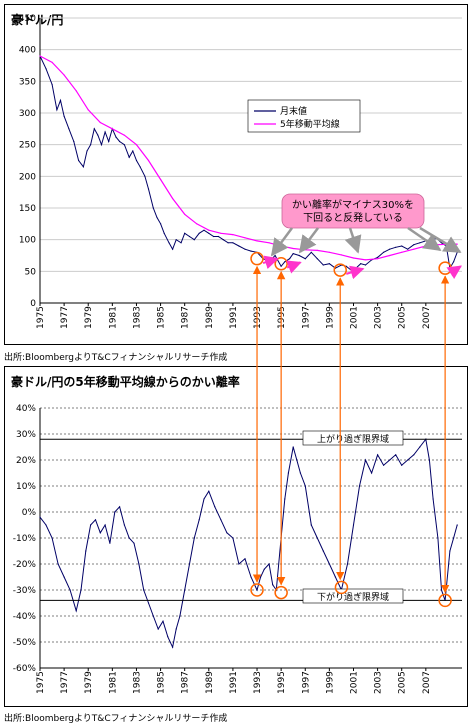 This screenshot has height=725, width=472. Describe the element at coordinates (26, 409) in the screenshot. I see `y-tick-label: 40%` at that location.